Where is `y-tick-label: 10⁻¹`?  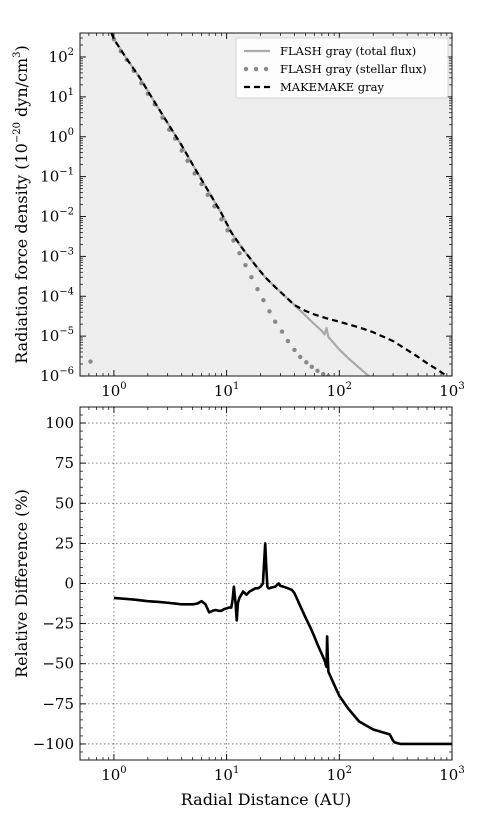
y-tick-label: 10⁻¹ is located at coordinates (57, 176).